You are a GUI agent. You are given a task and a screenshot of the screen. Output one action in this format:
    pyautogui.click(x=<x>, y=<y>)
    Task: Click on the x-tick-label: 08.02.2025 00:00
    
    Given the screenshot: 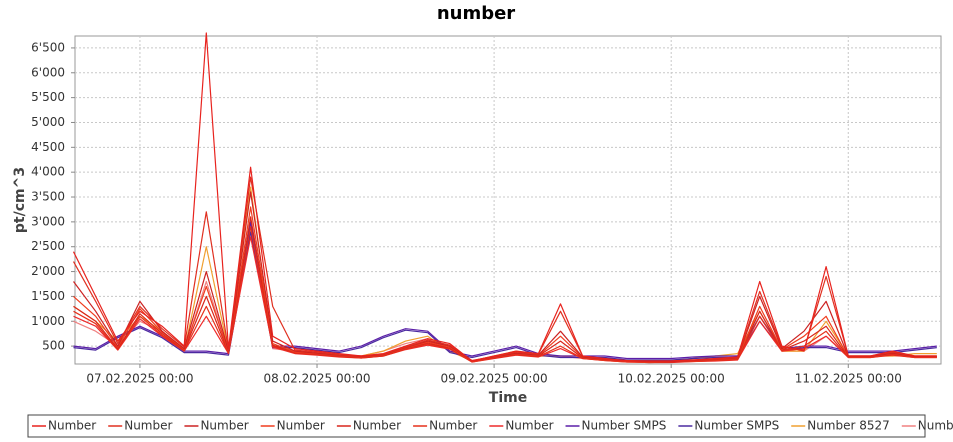 What is the action you would take?
    pyautogui.click(x=316, y=379)
    